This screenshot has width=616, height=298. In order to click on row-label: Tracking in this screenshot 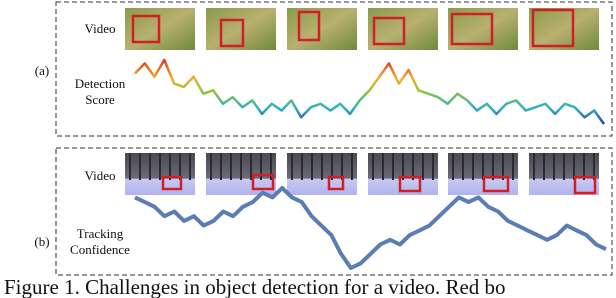, I will do `click(100, 233)`.